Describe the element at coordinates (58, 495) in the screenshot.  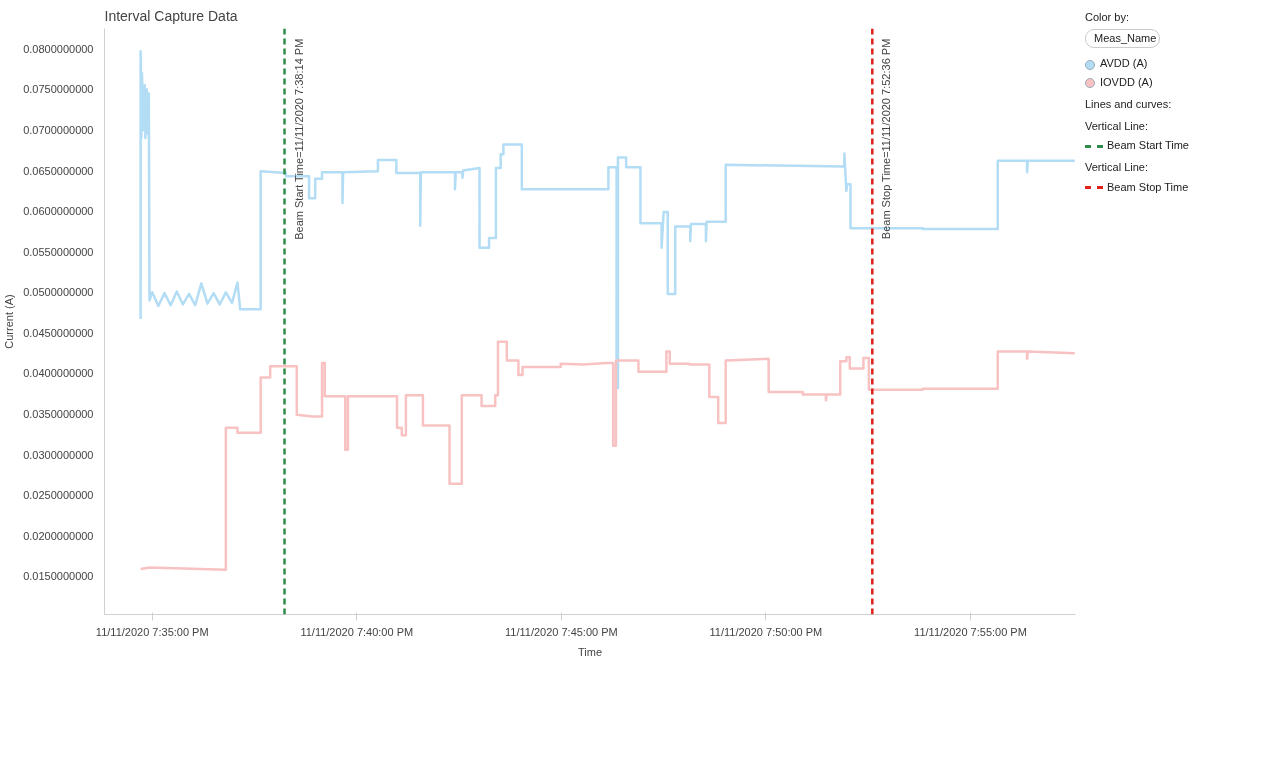
I see `y-tick-label: 0.0250000000` at that location.